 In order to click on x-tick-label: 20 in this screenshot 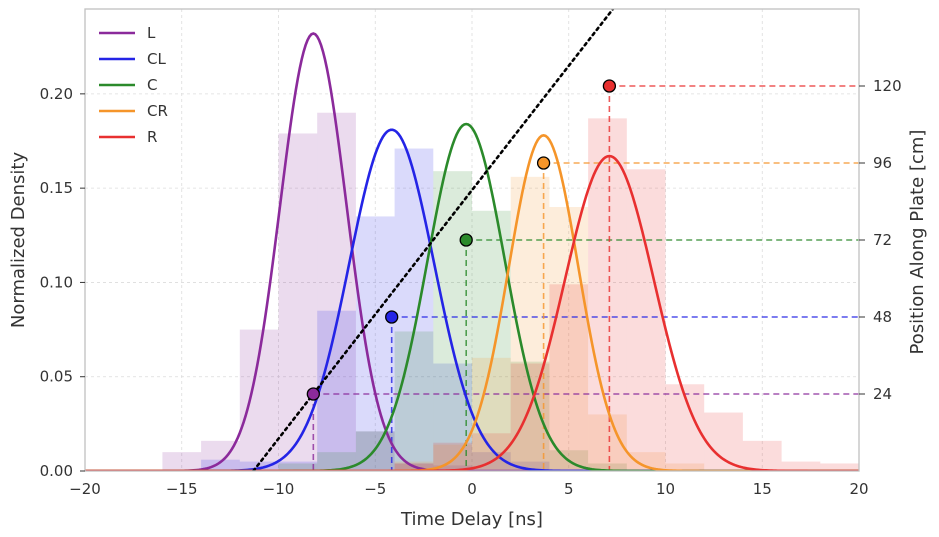, I will do `click(858, 489)`.